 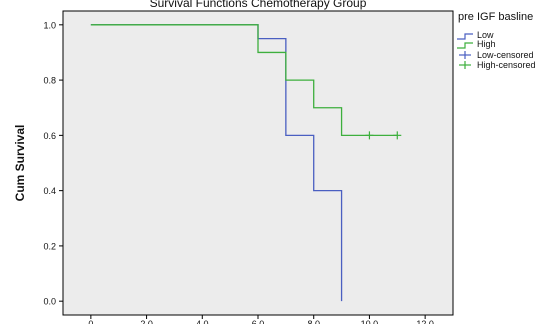 What do you see at coordinates (20, 163) in the screenshot?
I see `y-axis-label: Cum Survival` at bounding box center [20, 163].